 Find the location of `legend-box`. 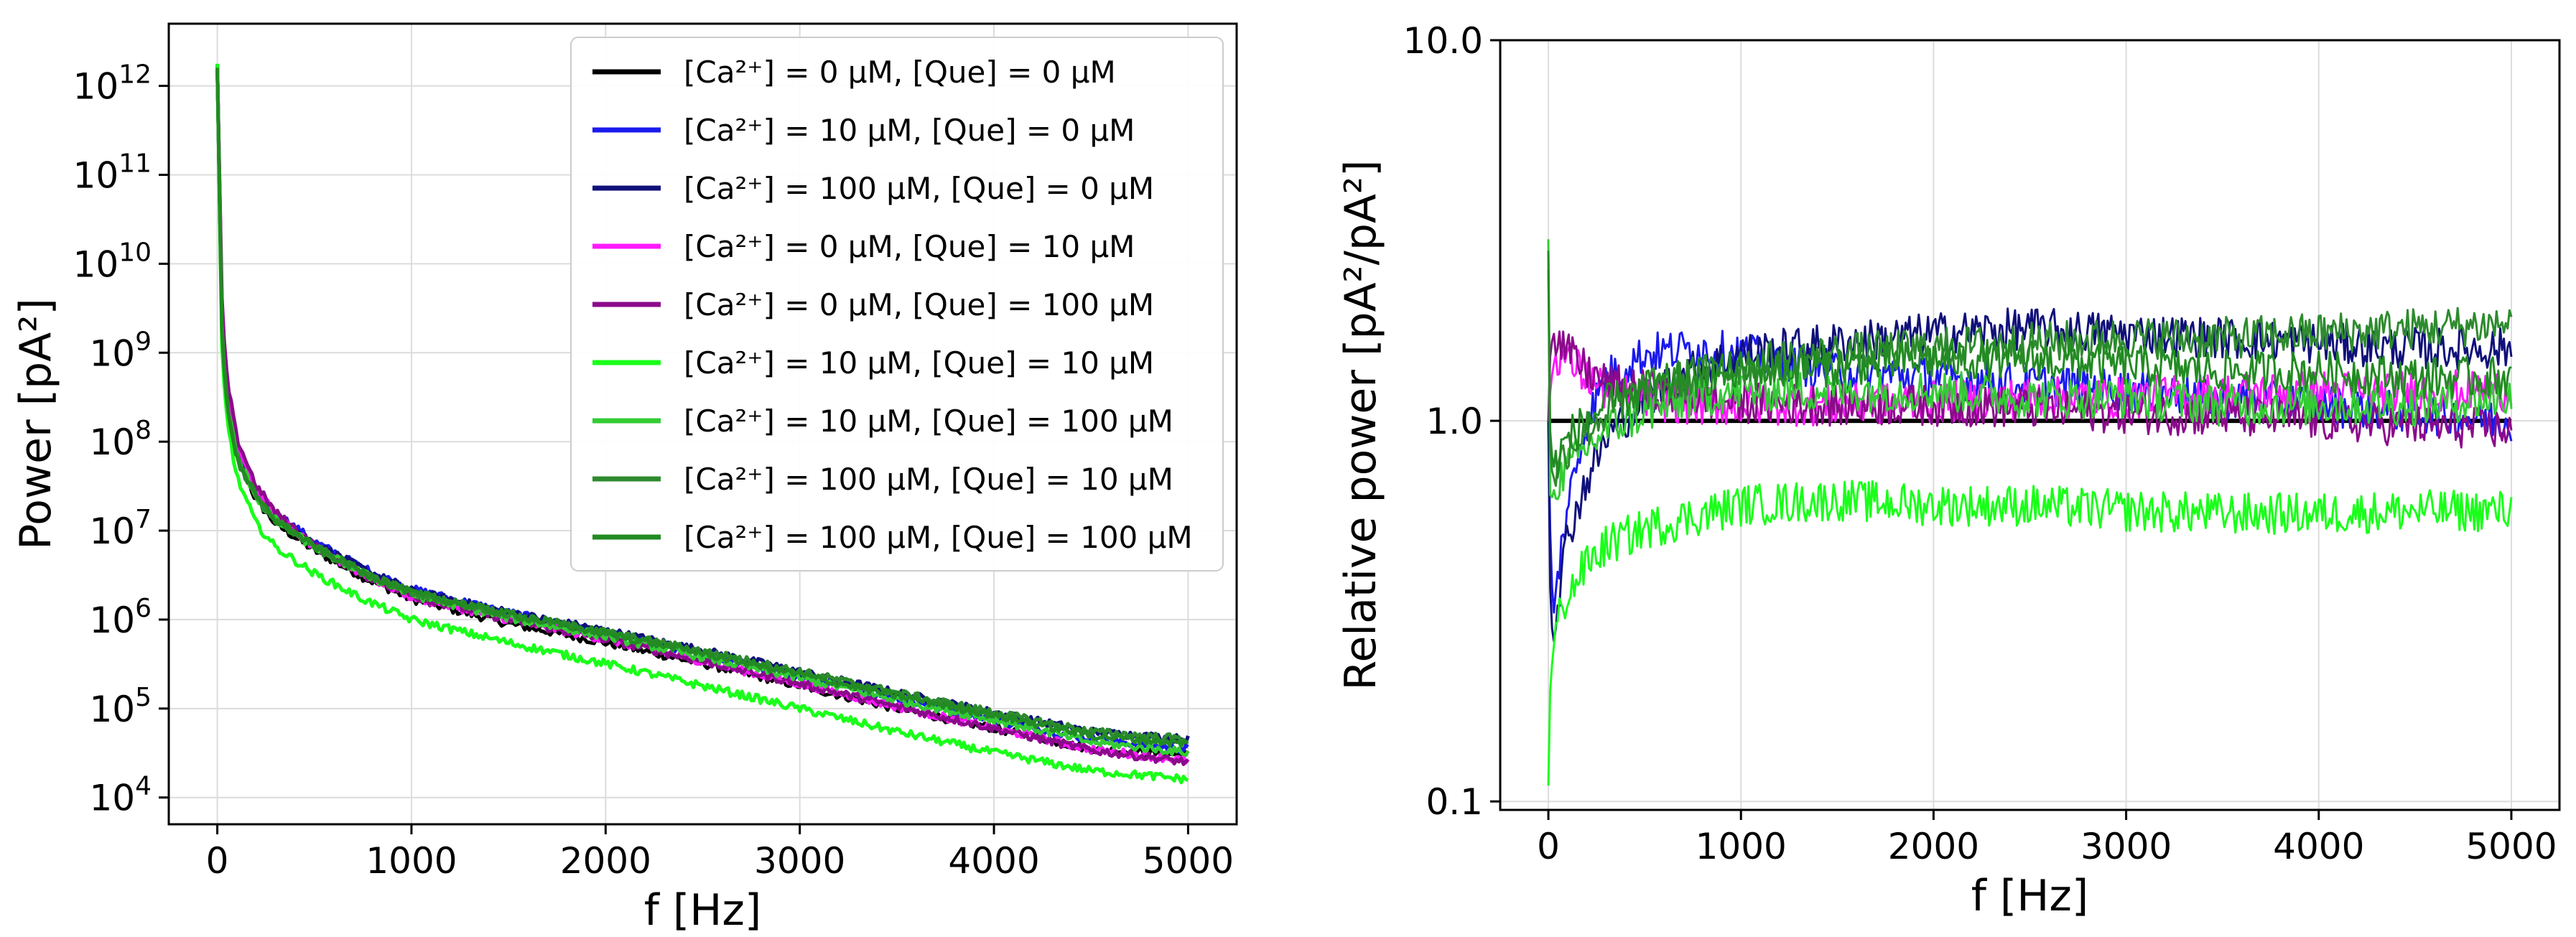

legend-box is located at coordinates (897, 304).